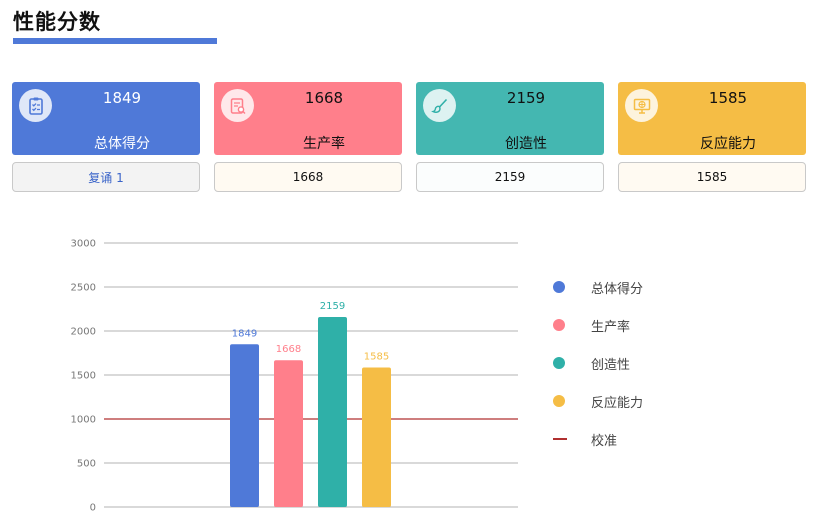 The image size is (821, 525). What do you see at coordinates (728, 98) in the screenshot?
I see `card-value: 1585` at bounding box center [728, 98].